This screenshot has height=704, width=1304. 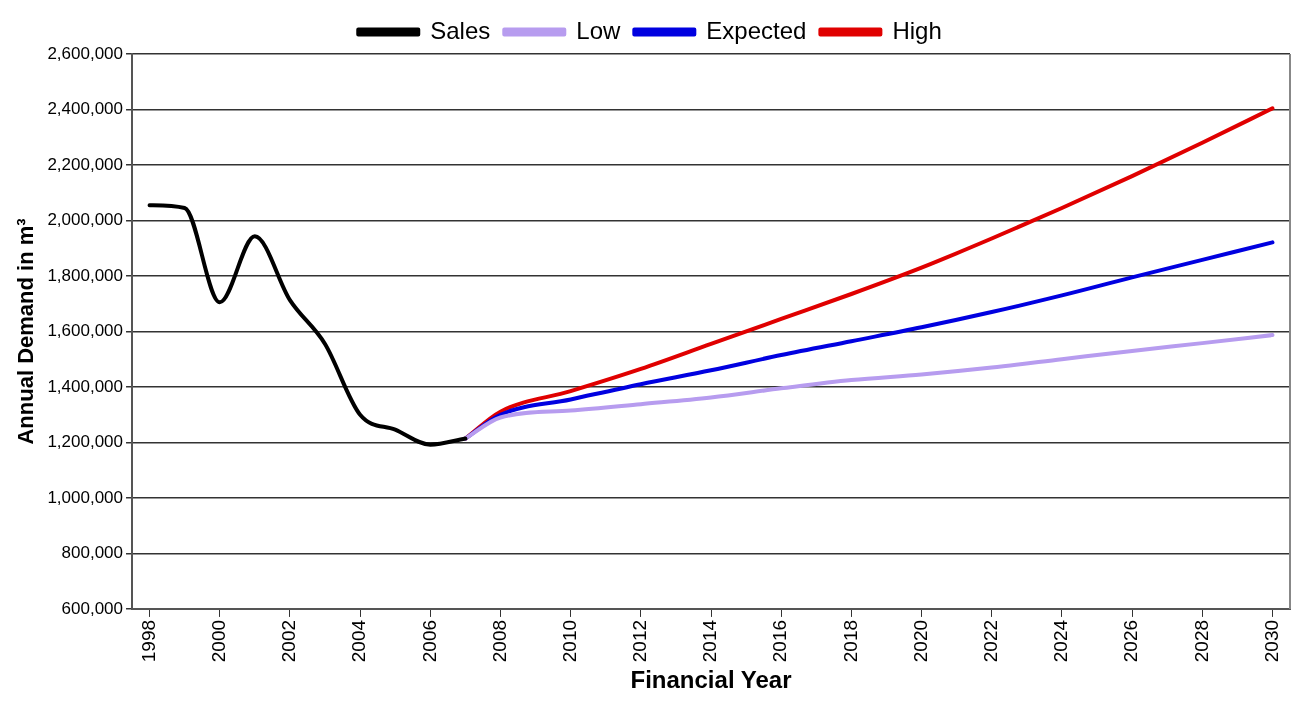 I want to click on y-tick-label: 1,000,000, so click(x=85, y=497).